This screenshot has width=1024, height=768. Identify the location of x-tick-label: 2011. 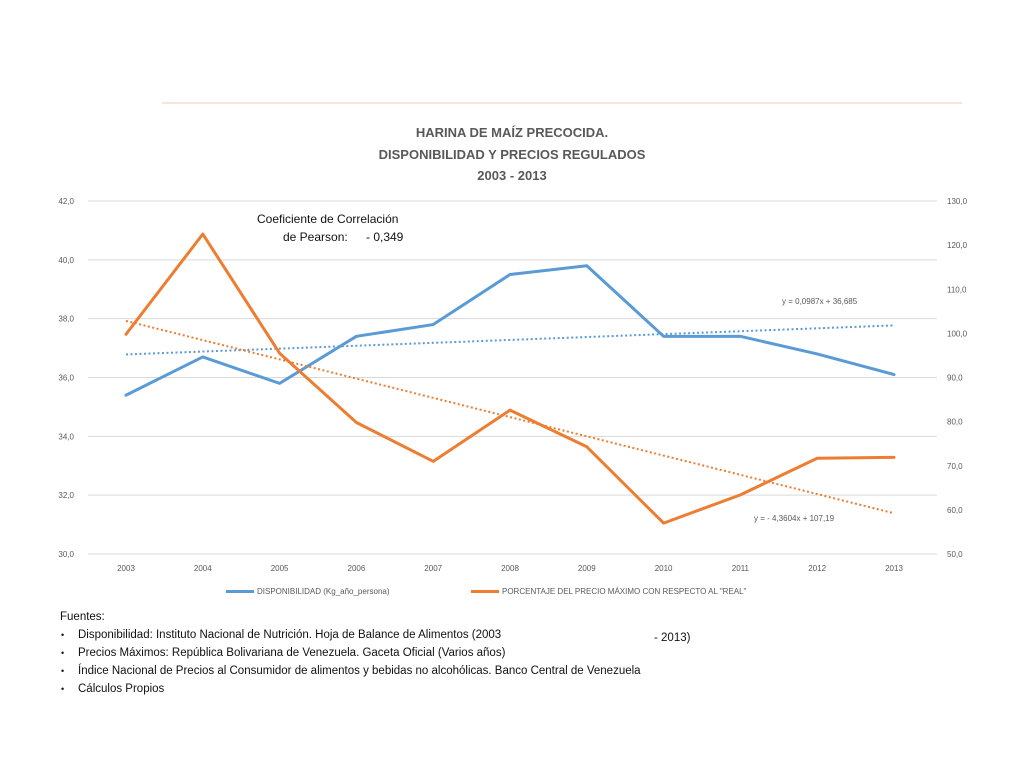
(741, 568).